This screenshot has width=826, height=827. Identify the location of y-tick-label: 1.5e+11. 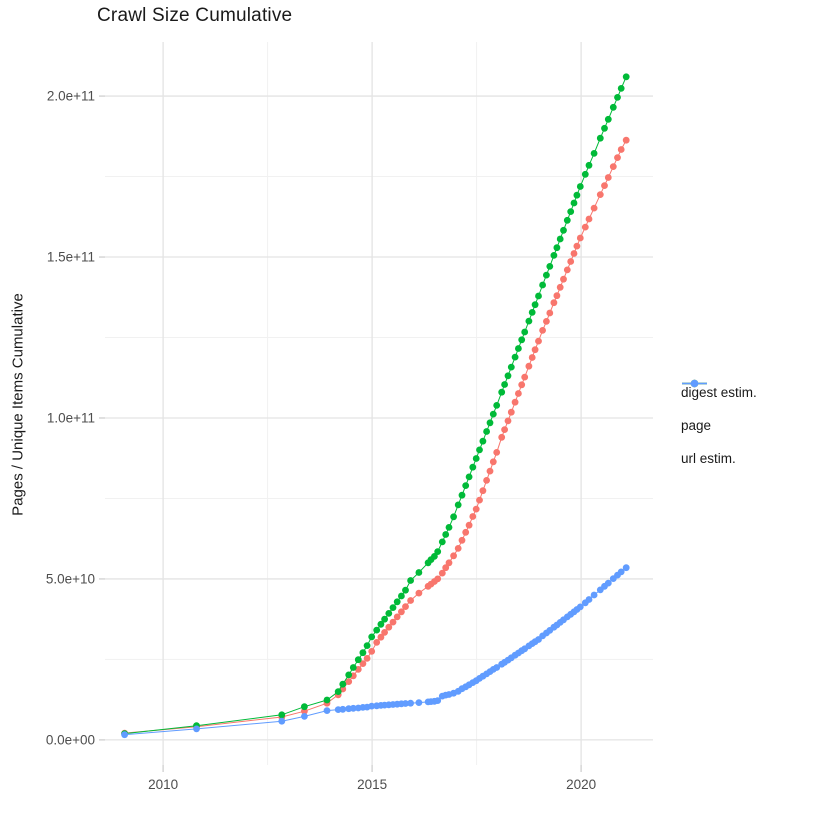
(71, 257).